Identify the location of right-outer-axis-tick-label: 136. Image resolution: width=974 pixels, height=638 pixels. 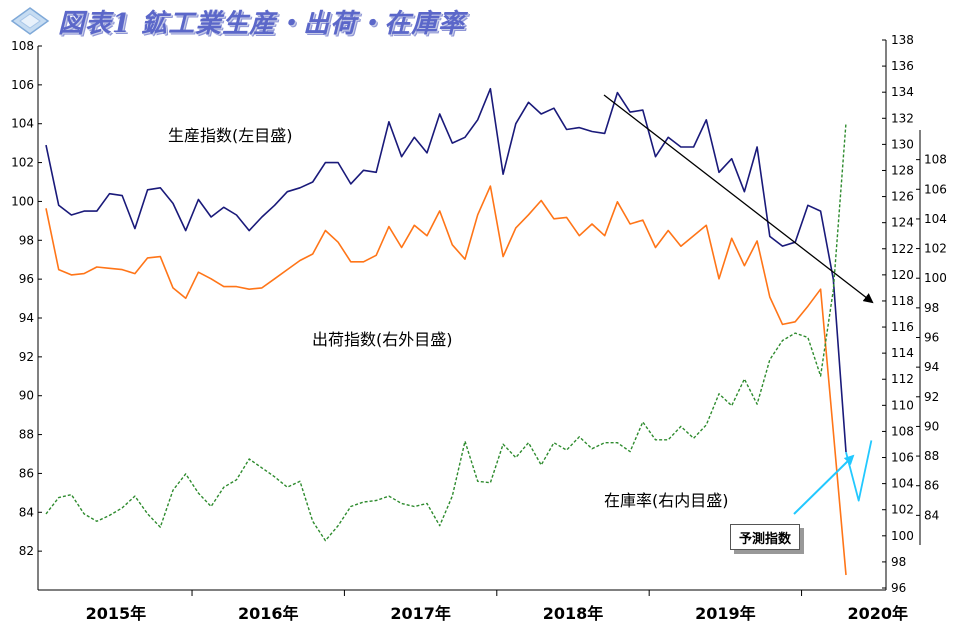
(902, 66).